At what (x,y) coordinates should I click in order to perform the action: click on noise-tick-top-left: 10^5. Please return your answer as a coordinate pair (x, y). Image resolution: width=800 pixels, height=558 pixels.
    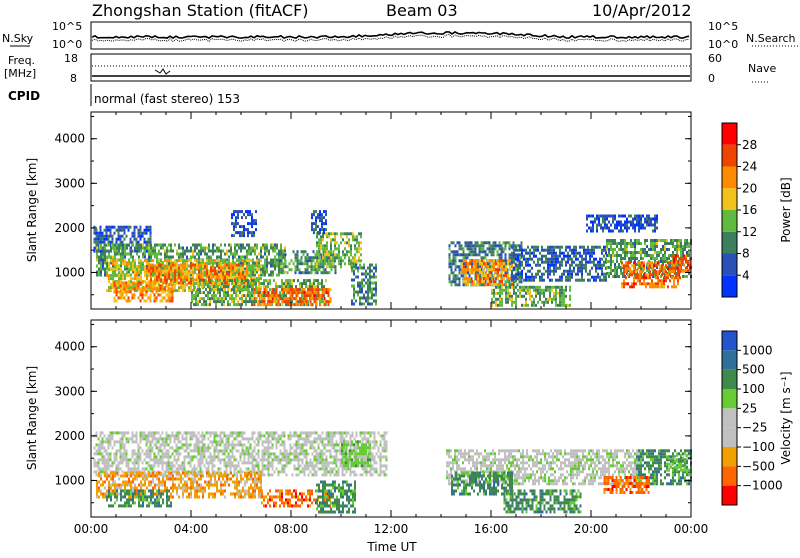
    Looking at the image, I should click on (67, 26).